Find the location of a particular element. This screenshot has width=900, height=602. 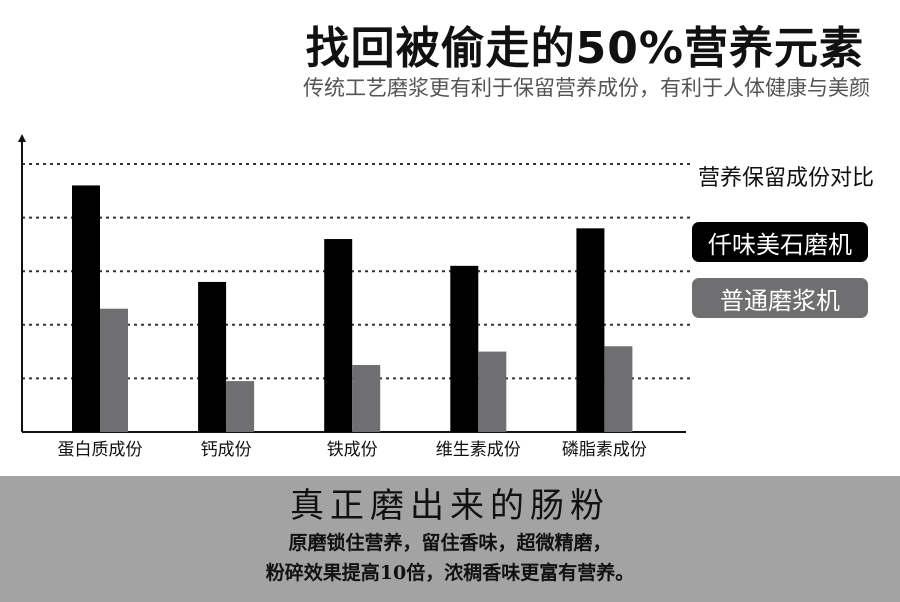

x-tick-label: 磷脂素成份 is located at coordinates (604, 450).